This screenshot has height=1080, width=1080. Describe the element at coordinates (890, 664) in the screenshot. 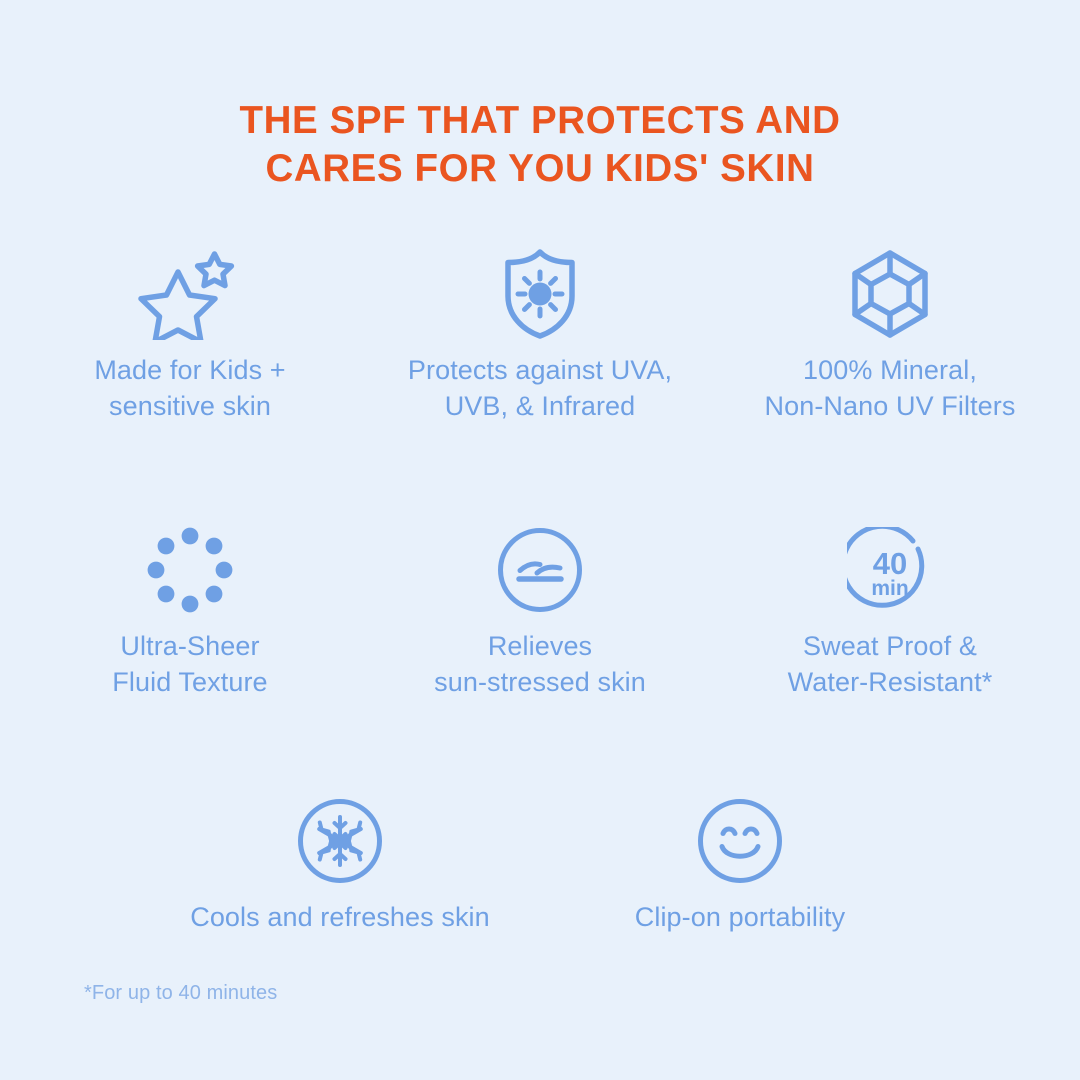

I see `feature-label: Sweat Proof & Water-Resistant*` at that location.